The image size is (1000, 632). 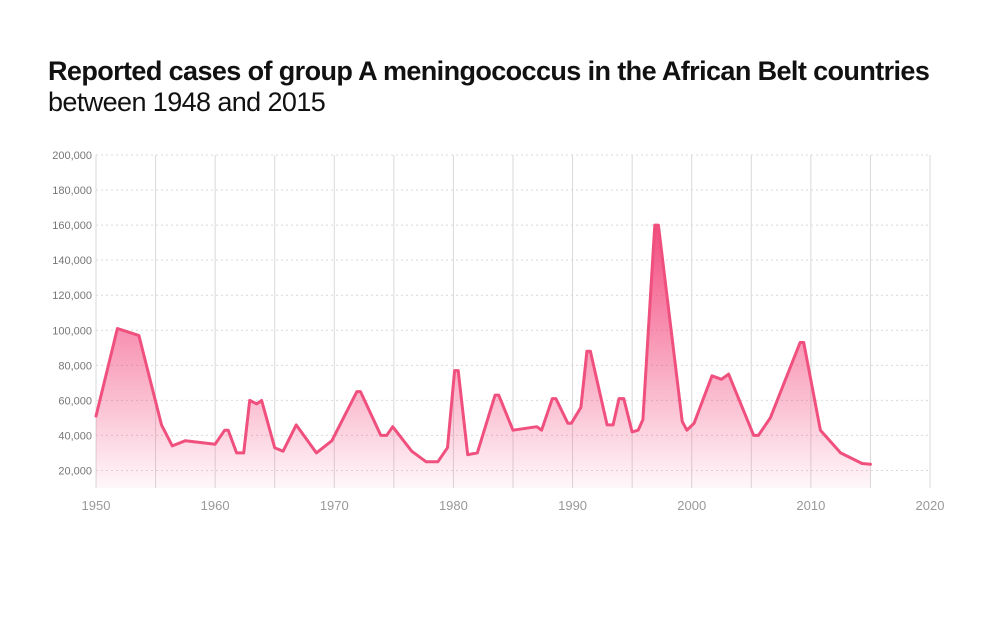 I want to click on x-tick-label: 1970, so click(x=334, y=505).